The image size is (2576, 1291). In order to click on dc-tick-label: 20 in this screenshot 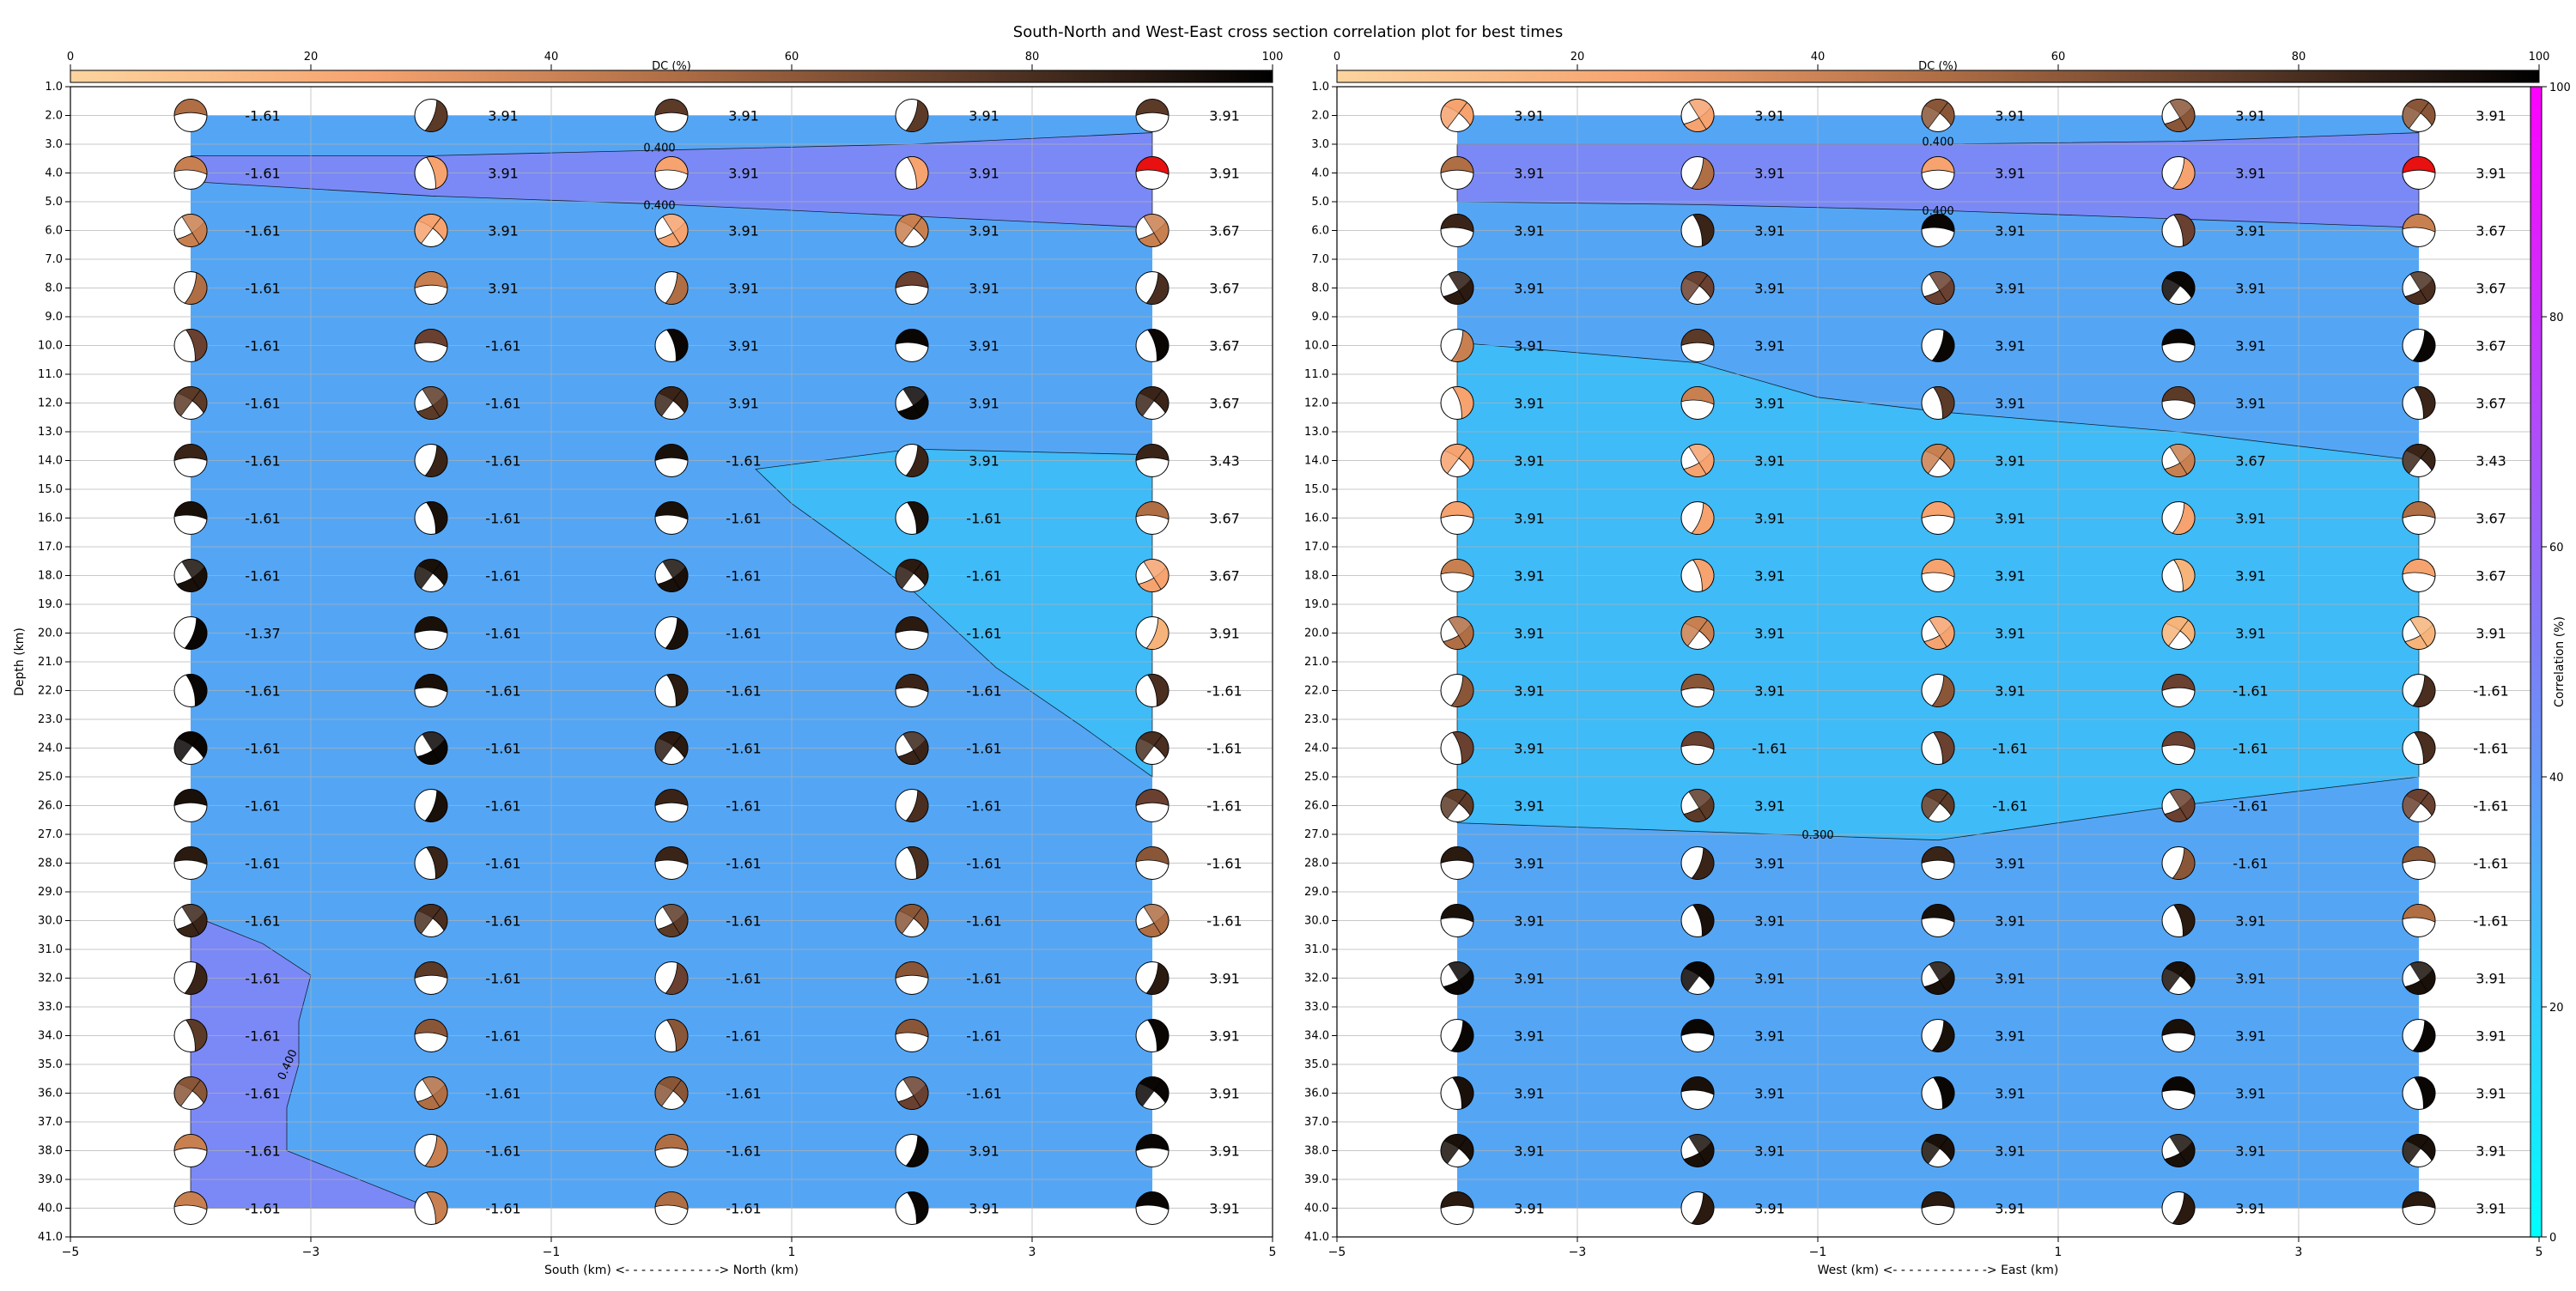, I will do `click(1578, 58)`.